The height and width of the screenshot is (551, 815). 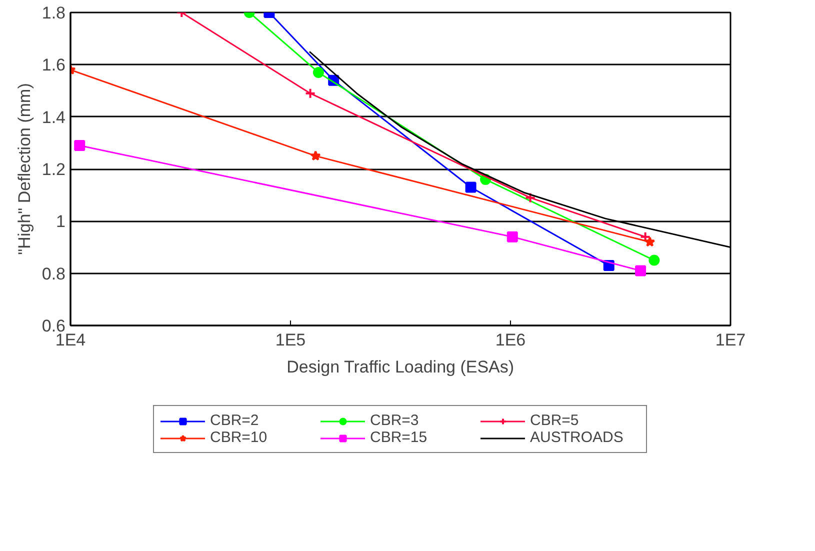 I want to click on x-tick-label: 1E5, so click(x=290, y=340).